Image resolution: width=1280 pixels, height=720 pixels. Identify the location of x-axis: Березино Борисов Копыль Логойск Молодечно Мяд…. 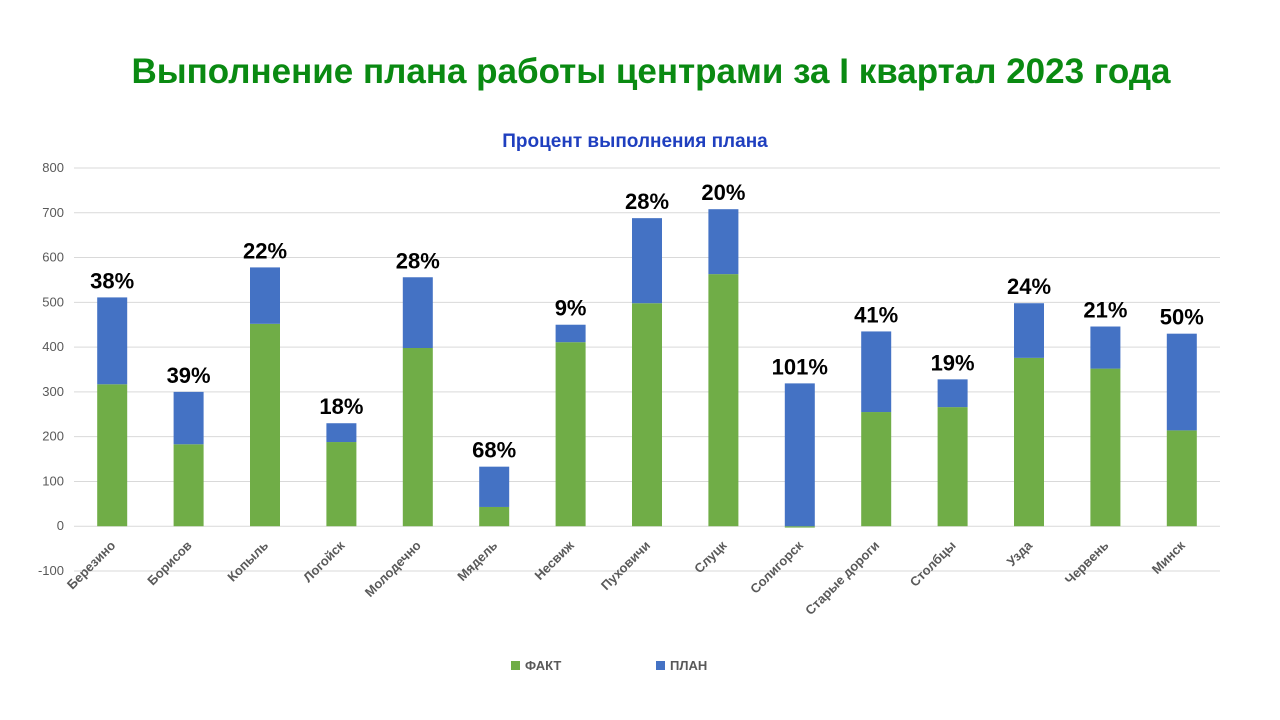
(626, 577).